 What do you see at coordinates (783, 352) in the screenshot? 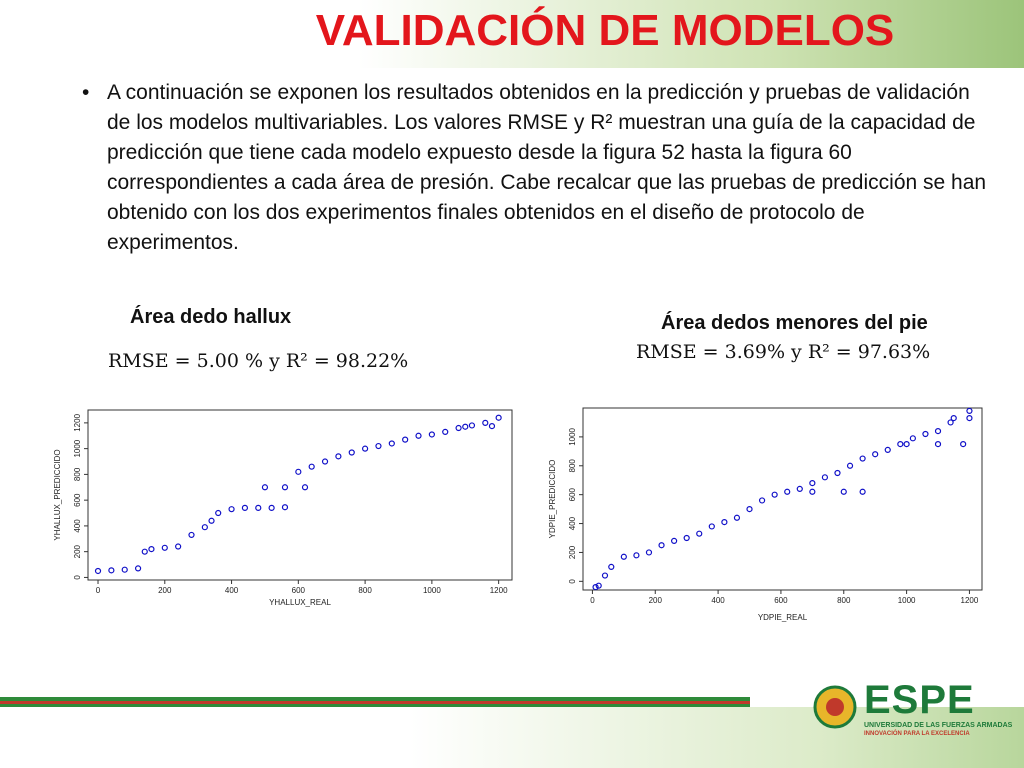
I see `formula: RMSE = 3.69% y R² = 97.63%` at bounding box center [783, 352].